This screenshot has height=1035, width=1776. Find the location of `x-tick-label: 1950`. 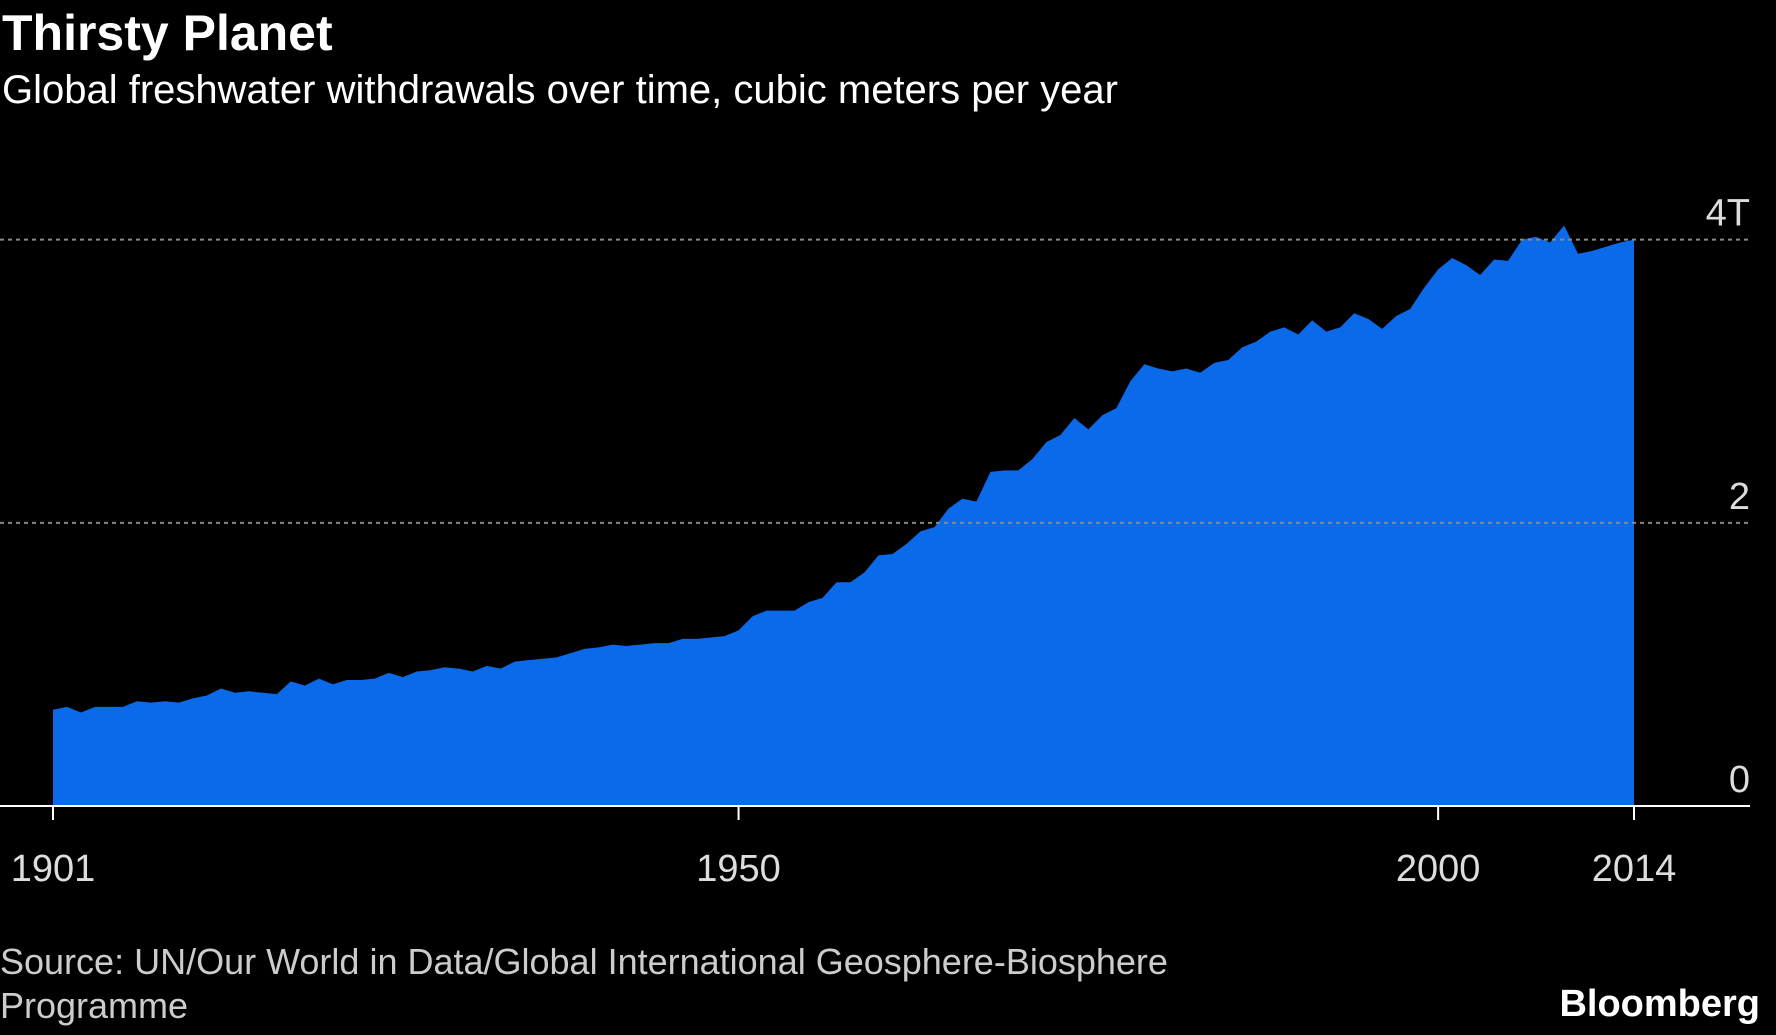

x-tick-label: 1950 is located at coordinates (738, 869).